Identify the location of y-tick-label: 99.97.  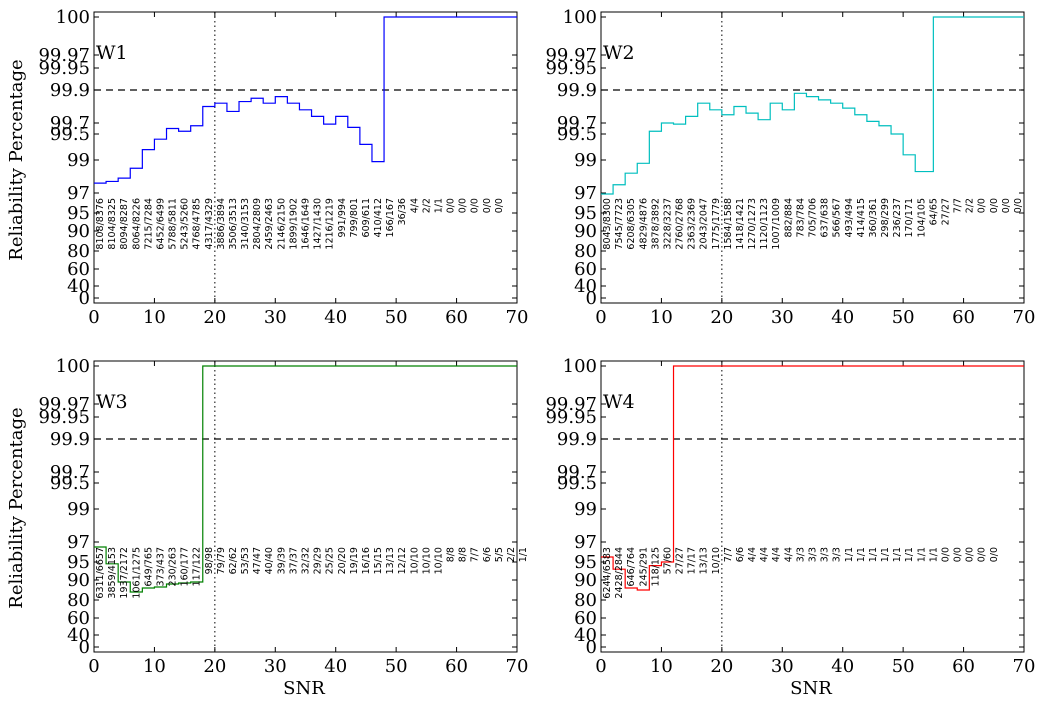
(571, 55).